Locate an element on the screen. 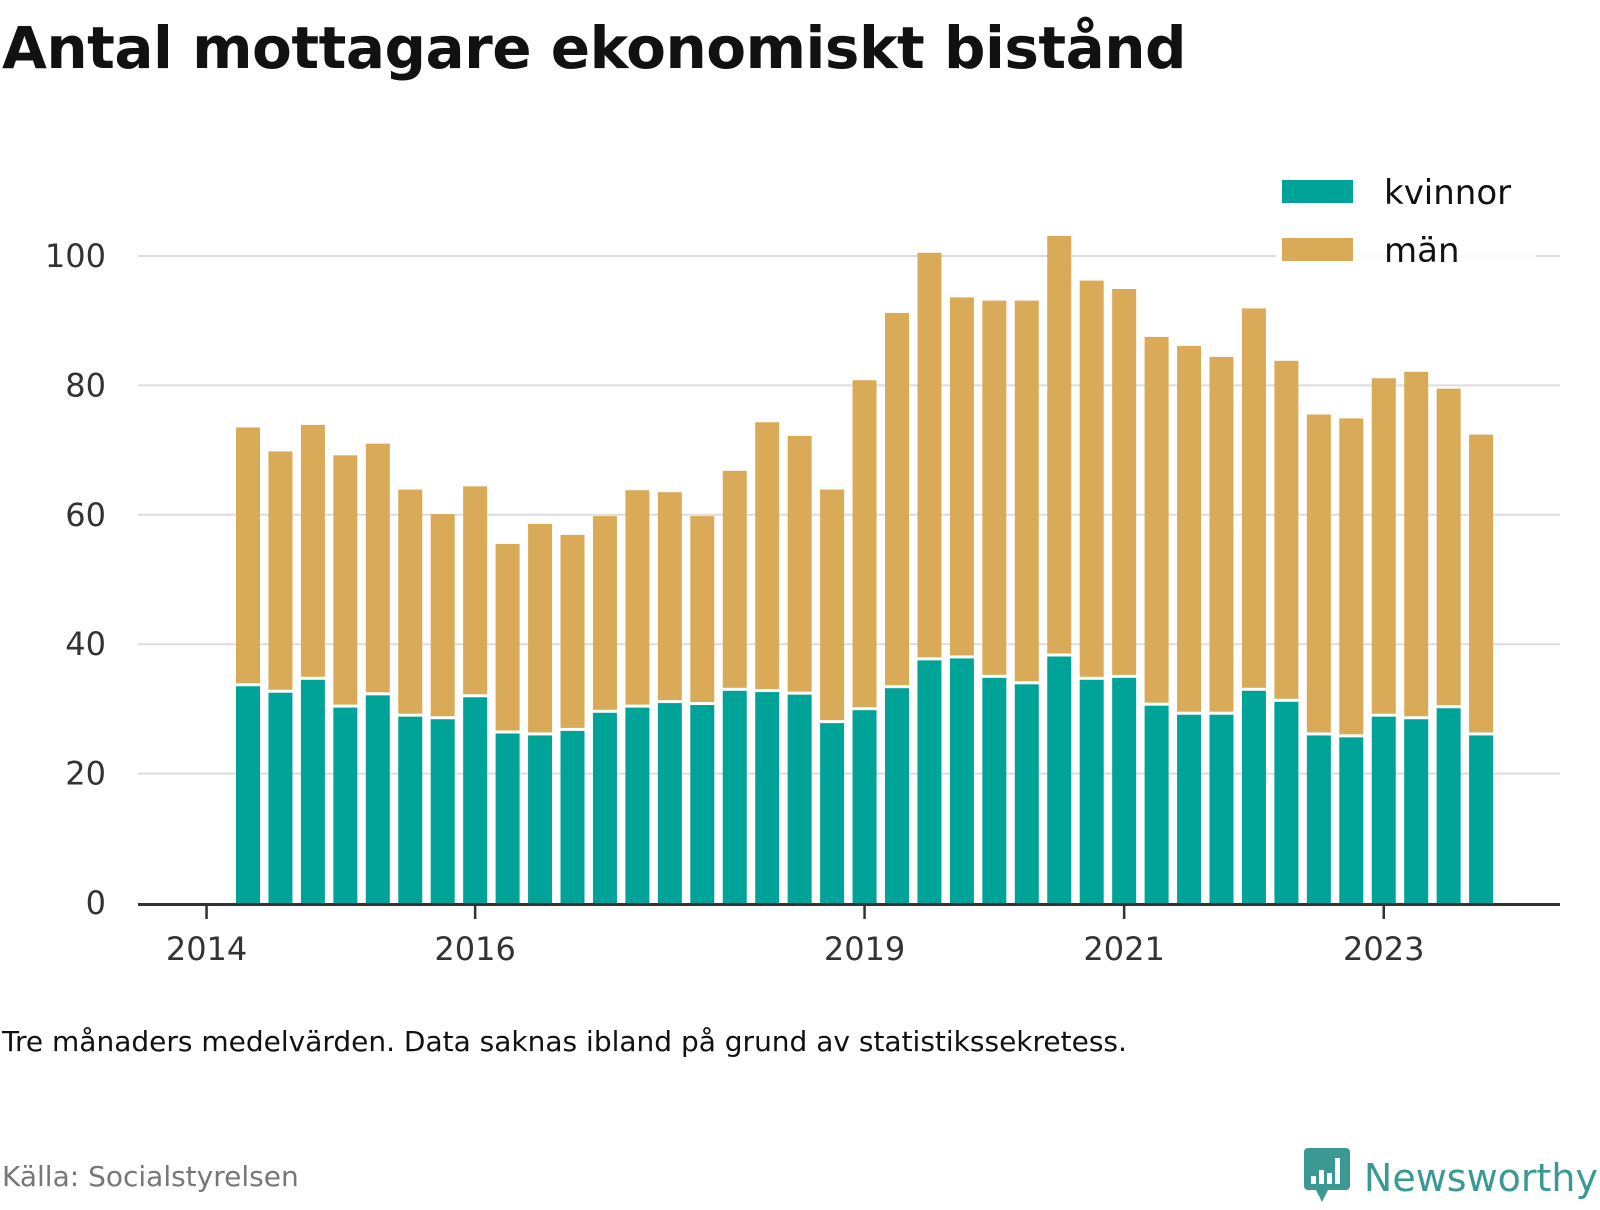 The width and height of the screenshot is (1600, 1210). chart-title: Antal mottagare ekonomiskt bistånd is located at coordinates (594, 48).